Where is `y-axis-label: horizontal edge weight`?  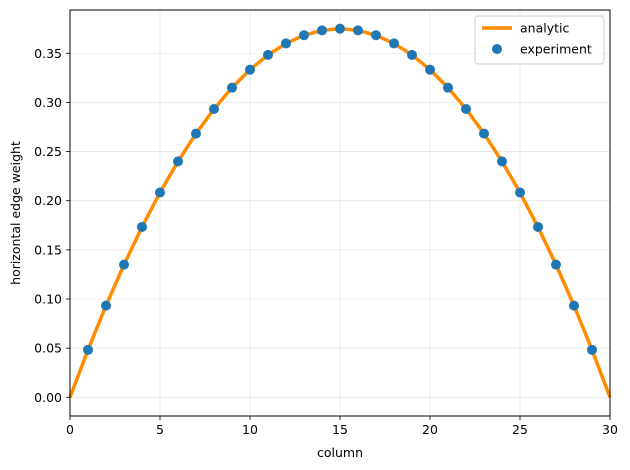
y-axis-label: horizontal edge weight is located at coordinates (15, 213).